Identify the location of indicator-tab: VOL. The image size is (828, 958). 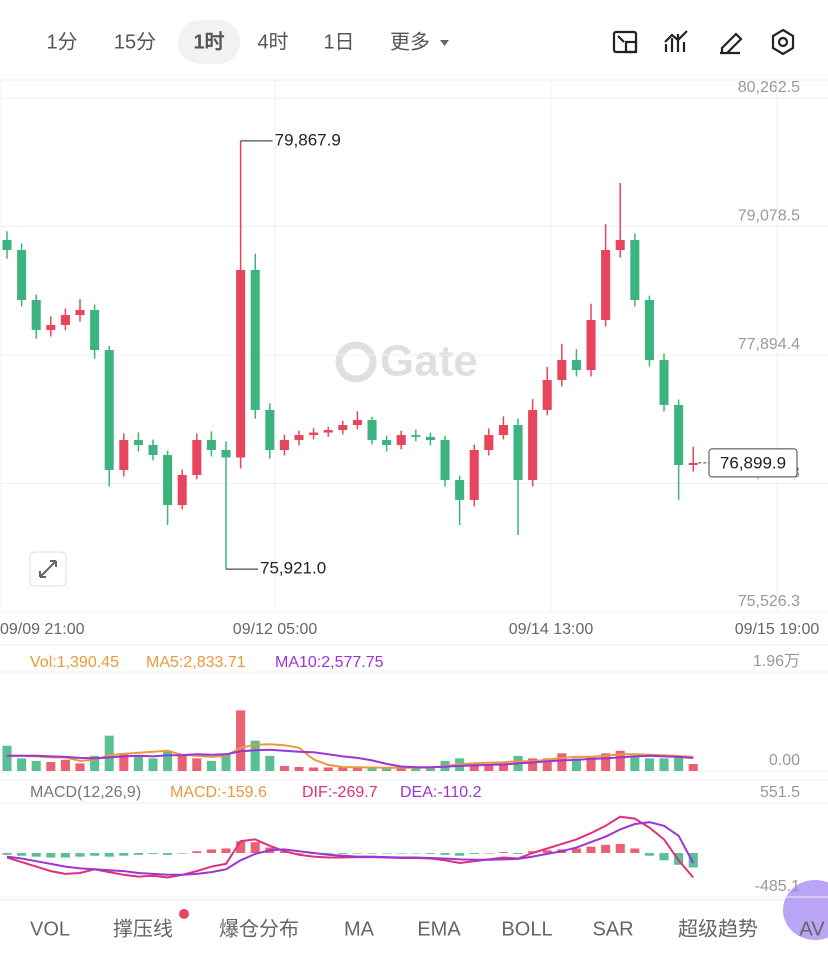
(50, 929).